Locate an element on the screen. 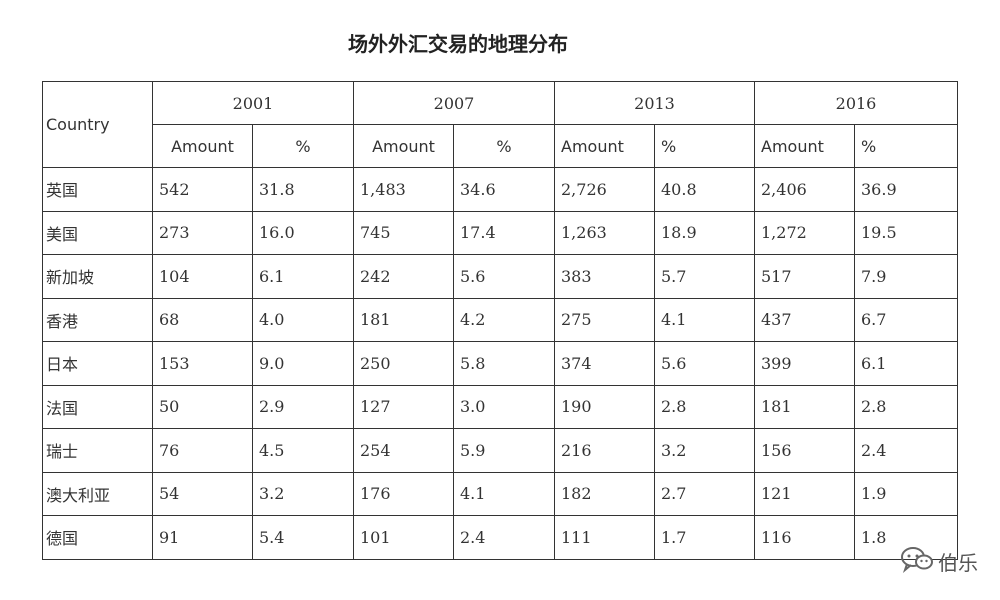  header-row-years: Country 2001 2007 2013 2016 is located at coordinates (500, 124).